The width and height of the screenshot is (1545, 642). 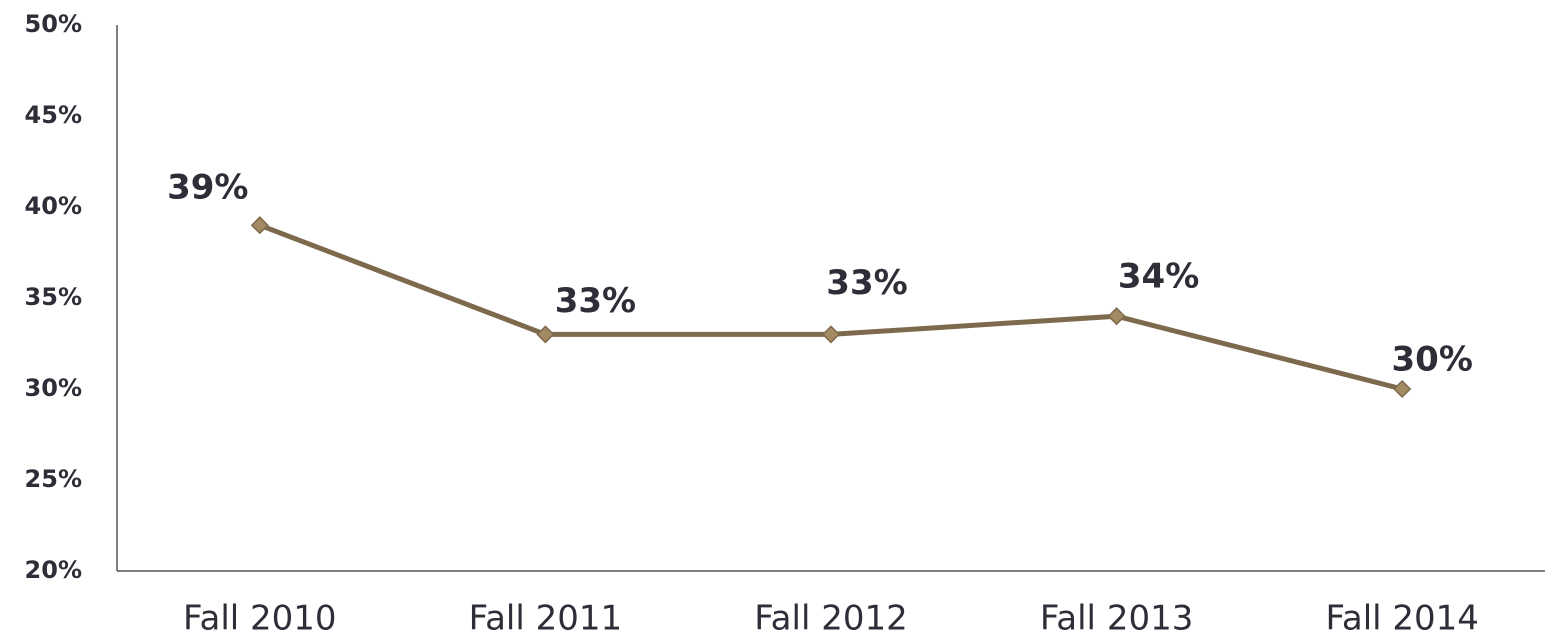 What do you see at coordinates (1432, 360) in the screenshot?
I see `data-label: 30%` at bounding box center [1432, 360].